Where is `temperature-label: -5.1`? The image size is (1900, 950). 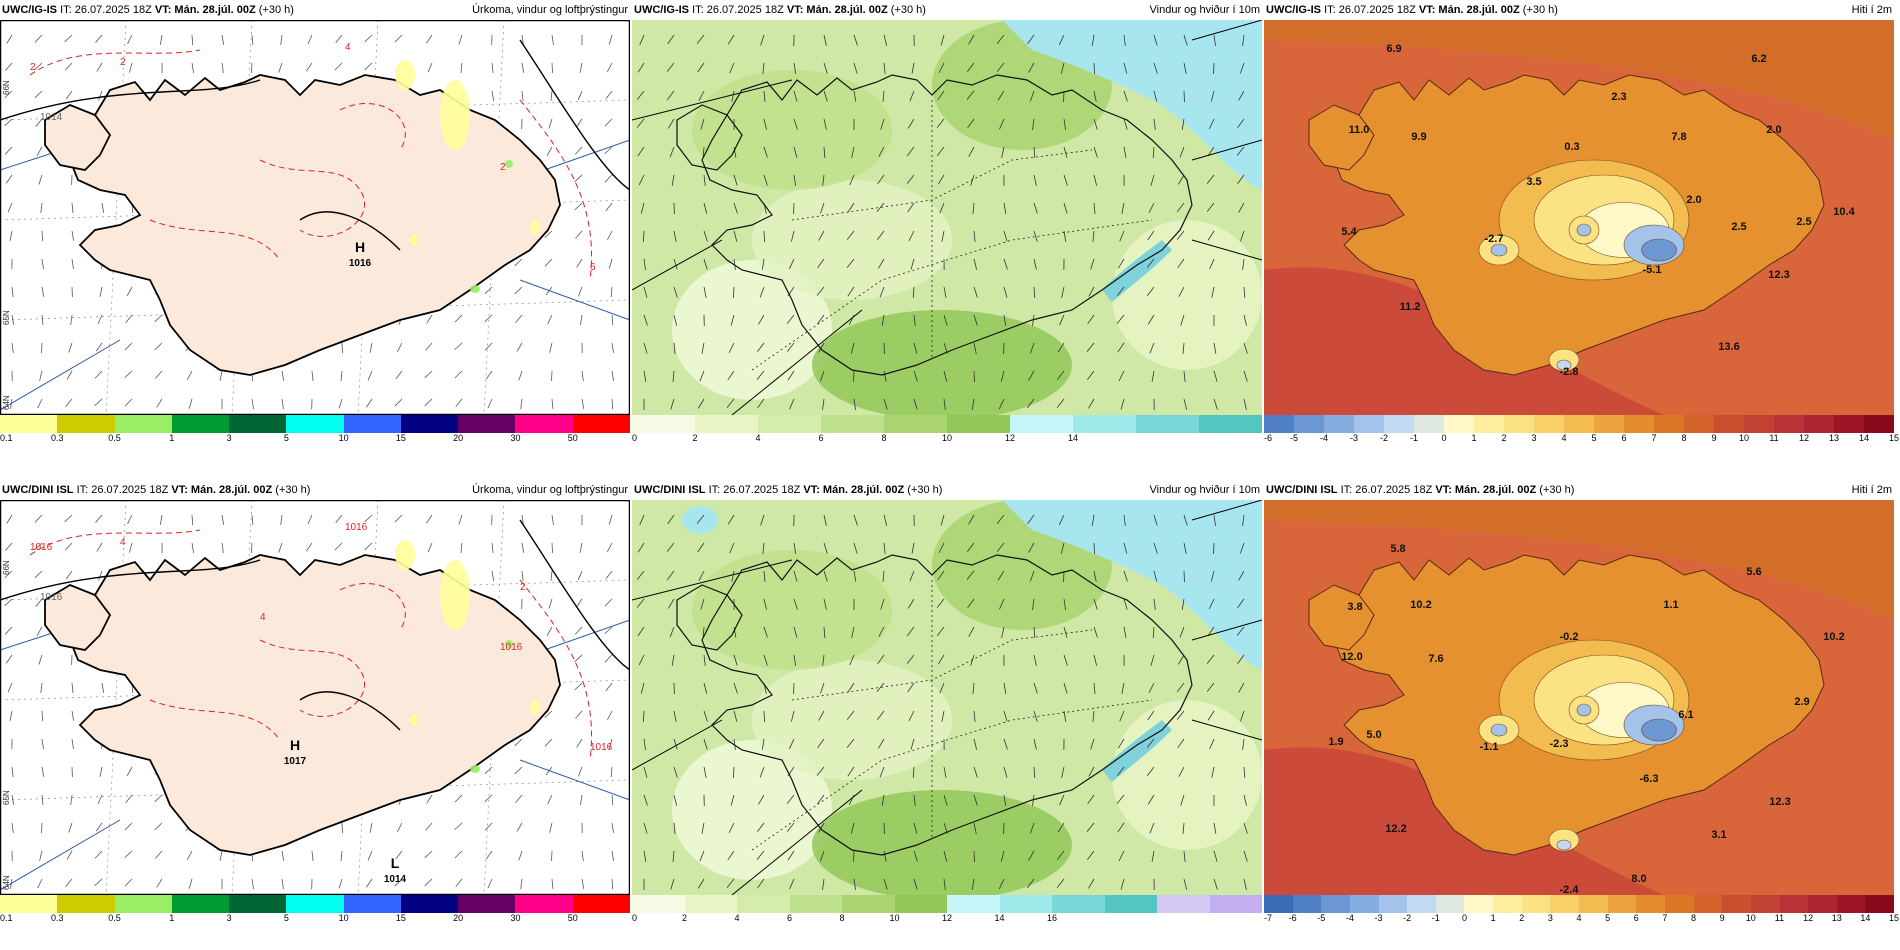 temperature-label: -5.1 is located at coordinates (1652, 270).